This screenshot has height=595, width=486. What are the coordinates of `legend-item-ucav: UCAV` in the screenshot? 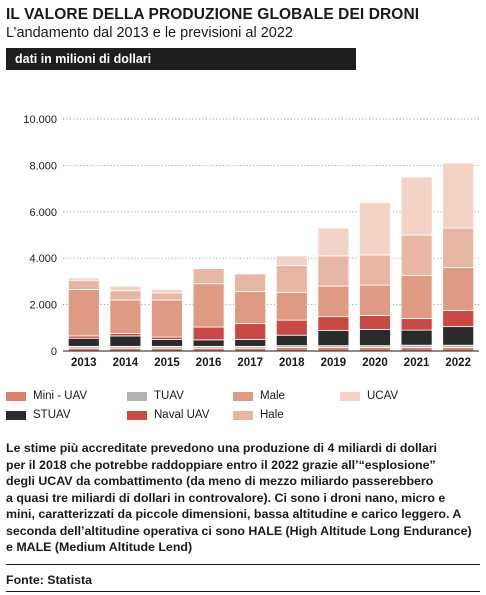 It's located at (369, 396).